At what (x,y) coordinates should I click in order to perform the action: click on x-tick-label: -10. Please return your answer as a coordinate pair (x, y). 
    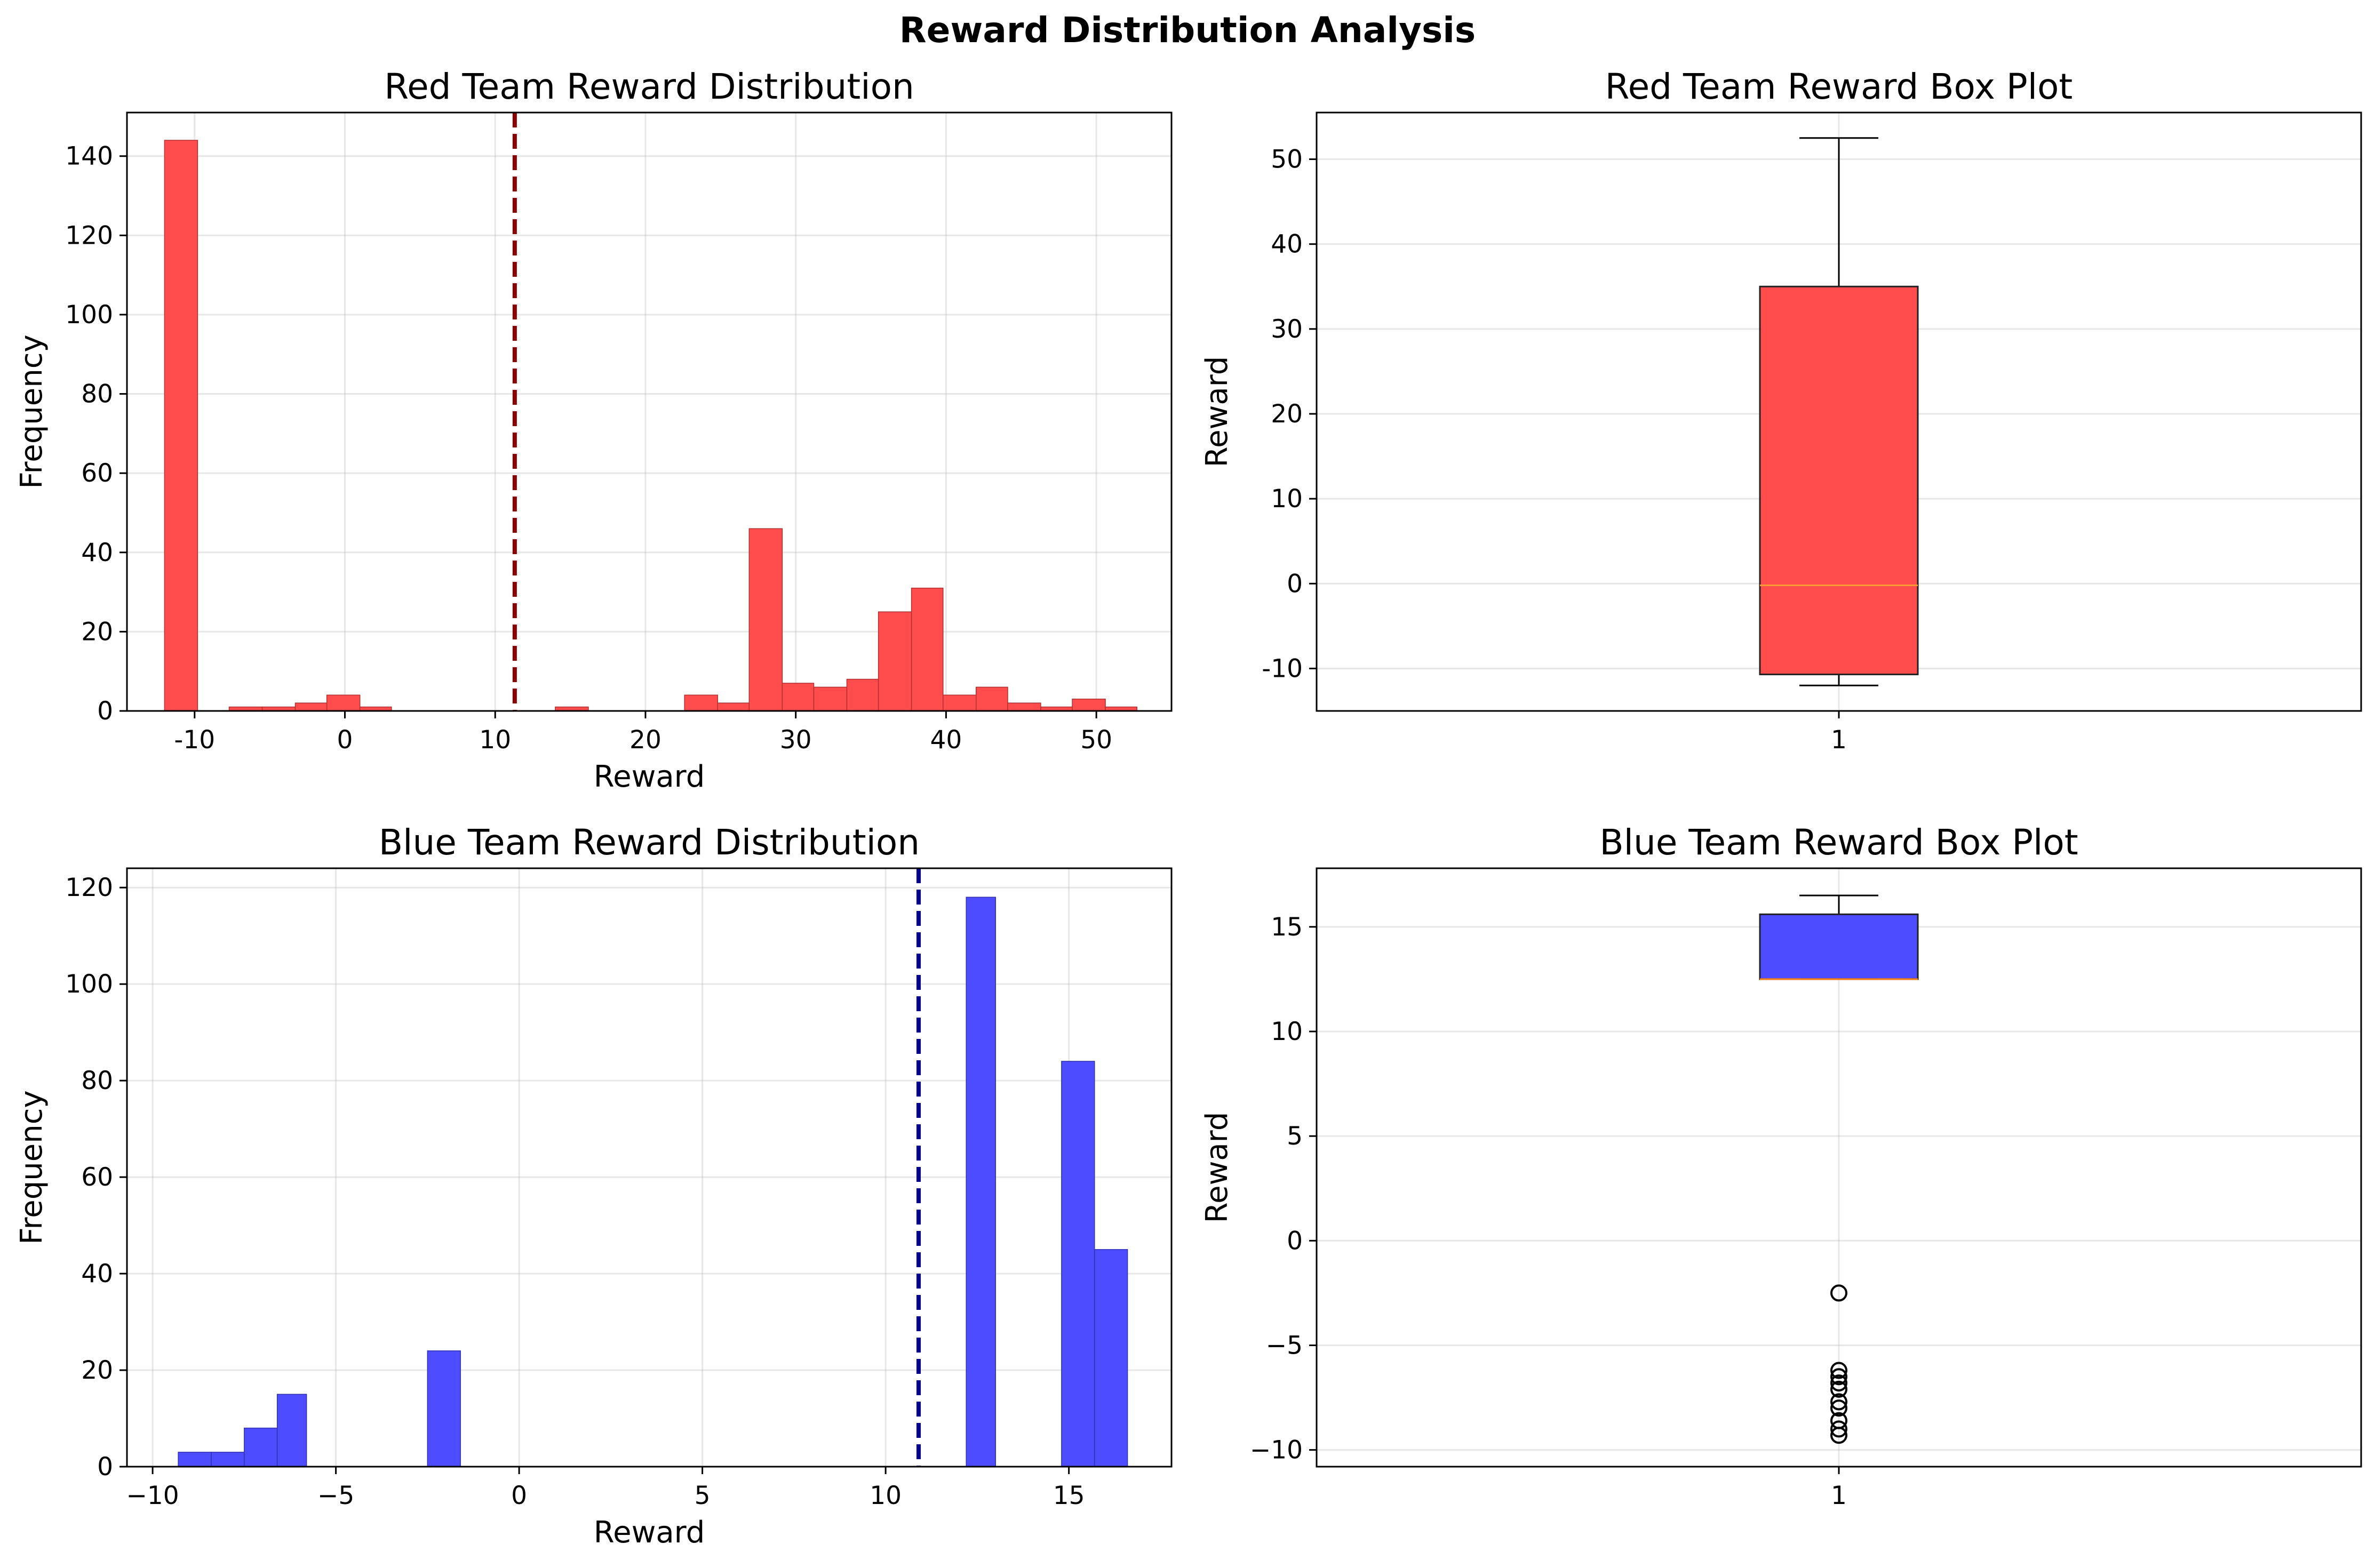
    Looking at the image, I should click on (194, 740).